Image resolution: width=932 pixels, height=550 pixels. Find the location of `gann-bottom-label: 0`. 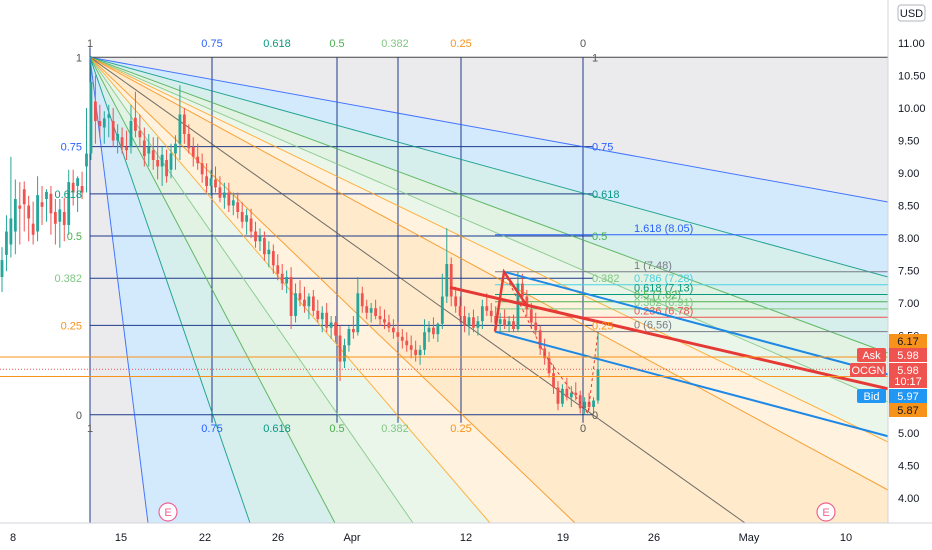

gann-bottom-label: 0 is located at coordinates (583, 429).